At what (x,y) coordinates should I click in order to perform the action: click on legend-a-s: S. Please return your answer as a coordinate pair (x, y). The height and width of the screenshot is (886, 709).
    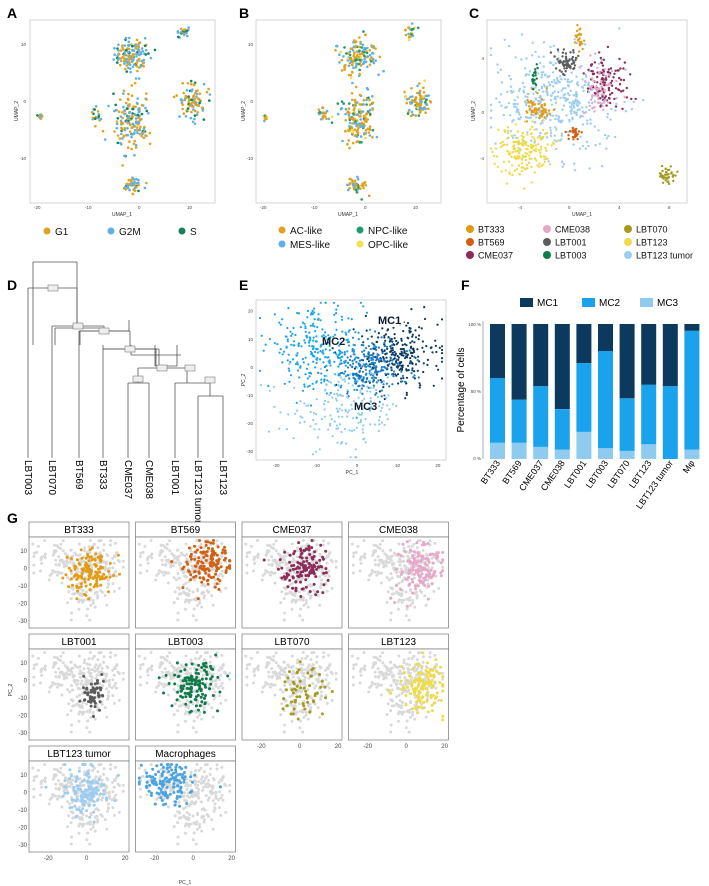
    Looking at the image, I should click on (193, 232).